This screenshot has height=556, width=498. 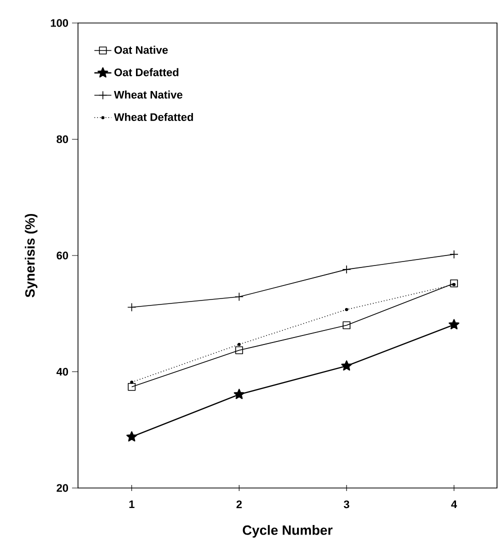 I want to click on x-tick-label: 4, so click(x=454, y=504).